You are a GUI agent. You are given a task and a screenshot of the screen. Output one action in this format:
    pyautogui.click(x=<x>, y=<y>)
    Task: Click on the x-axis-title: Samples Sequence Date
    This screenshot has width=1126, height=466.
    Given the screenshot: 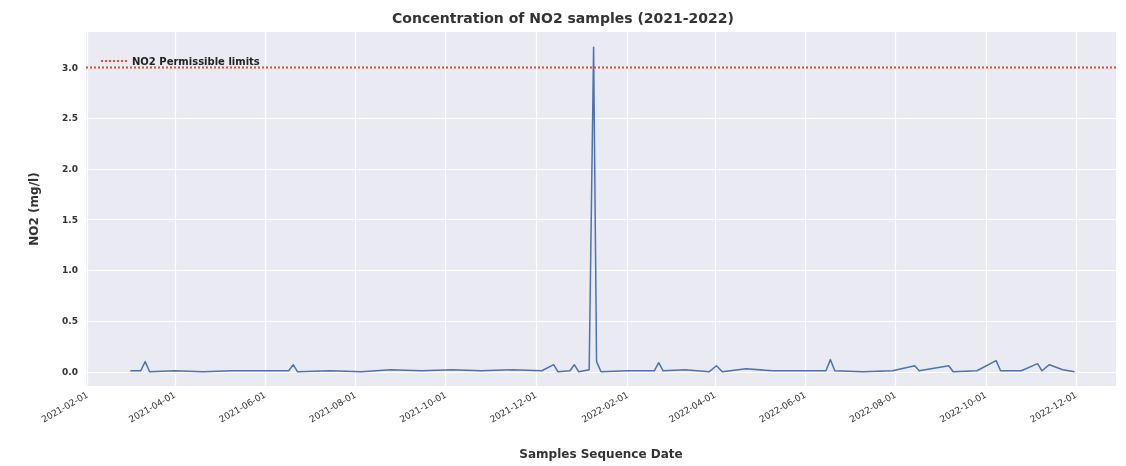 What is the action you would take?
    pyautogui.click(x=601, y=454)
    